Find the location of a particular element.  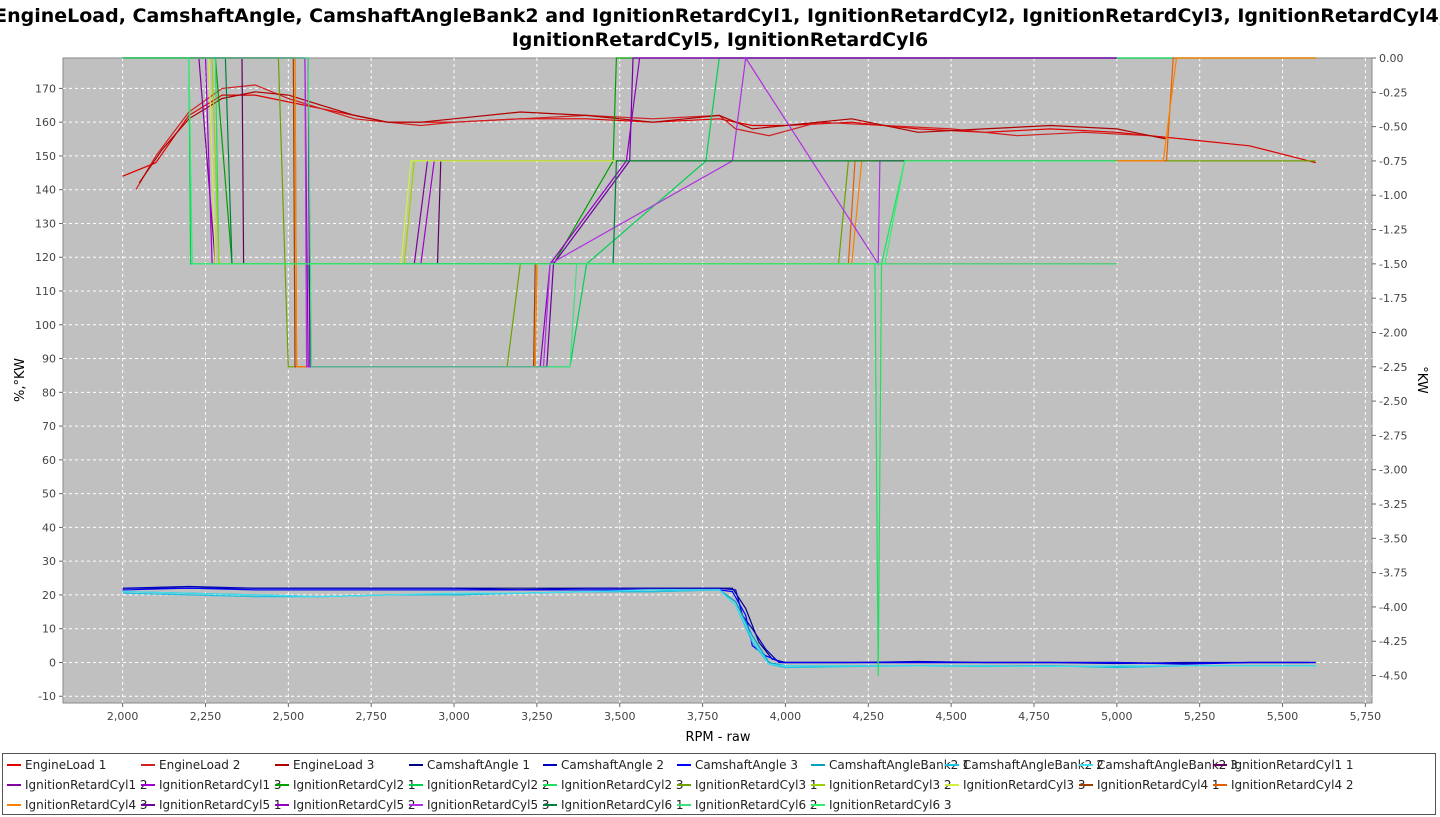

y-left-tick-label: 140 is located at coordinates (45, 190).